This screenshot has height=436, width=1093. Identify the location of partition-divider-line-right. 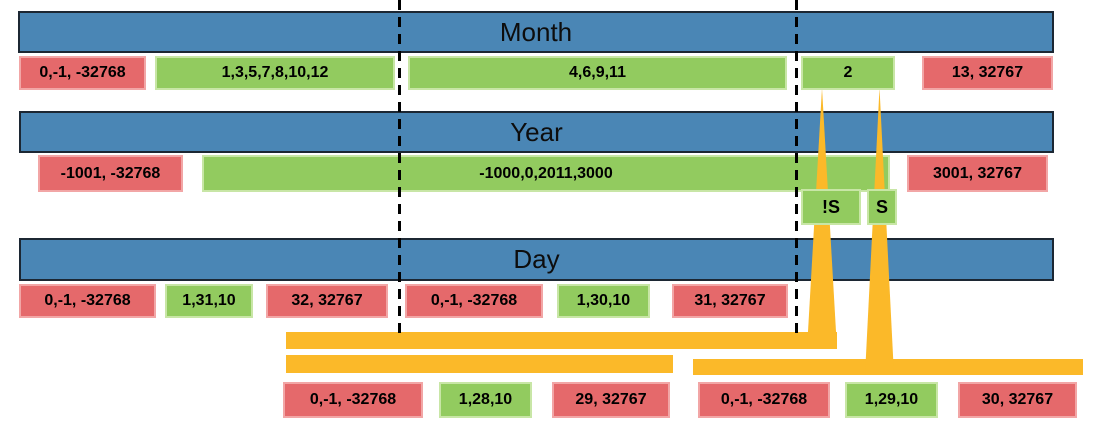
(796, 166).